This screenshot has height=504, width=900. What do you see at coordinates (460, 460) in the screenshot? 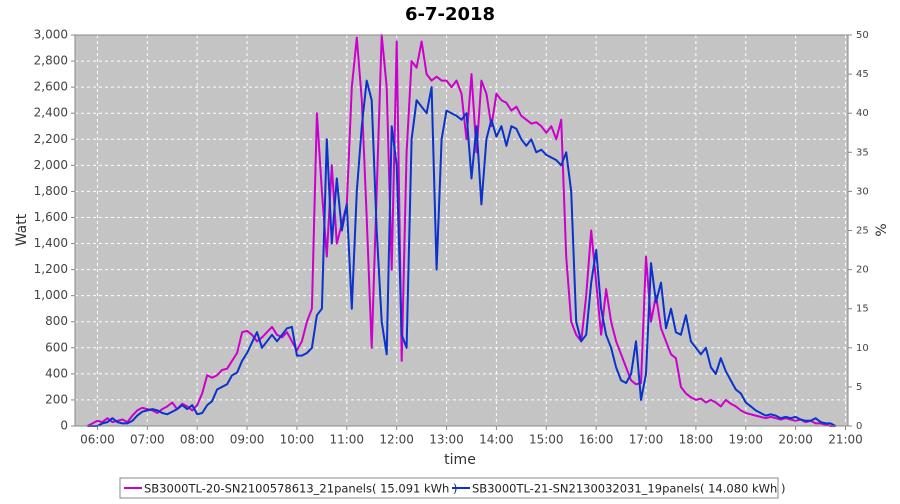
I see `x-axis-title: time` at bounding box center [460, 460].